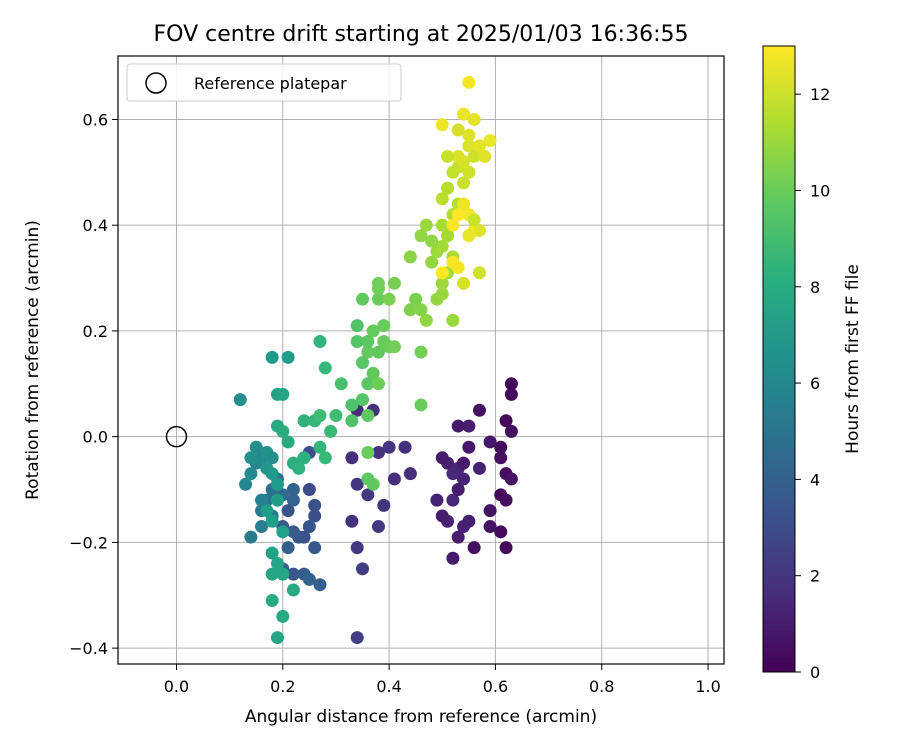  Describe the element at coordinates (95, 331) in the screenshot. I see `y-tick-label: 0.2` at that location.